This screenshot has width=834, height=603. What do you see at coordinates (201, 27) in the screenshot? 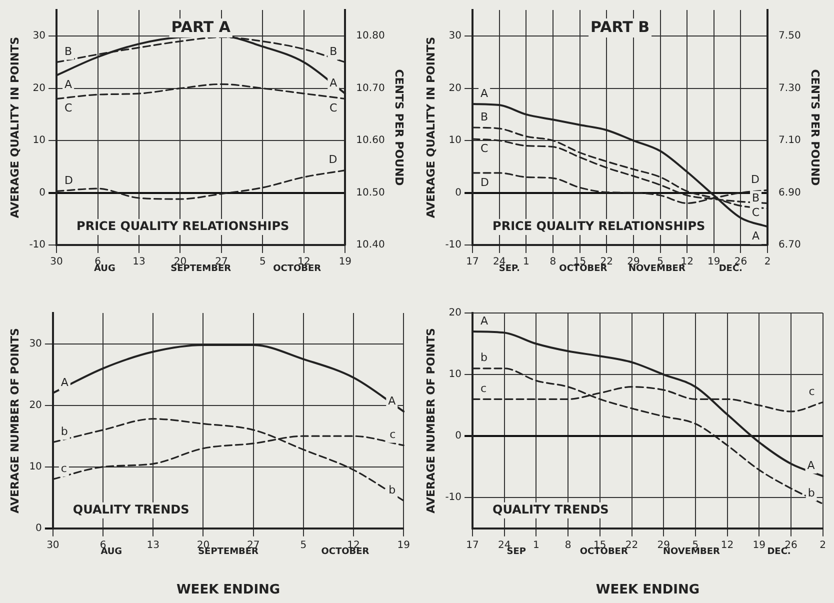
I see `text: PART A` at bounding box center [201, 27].